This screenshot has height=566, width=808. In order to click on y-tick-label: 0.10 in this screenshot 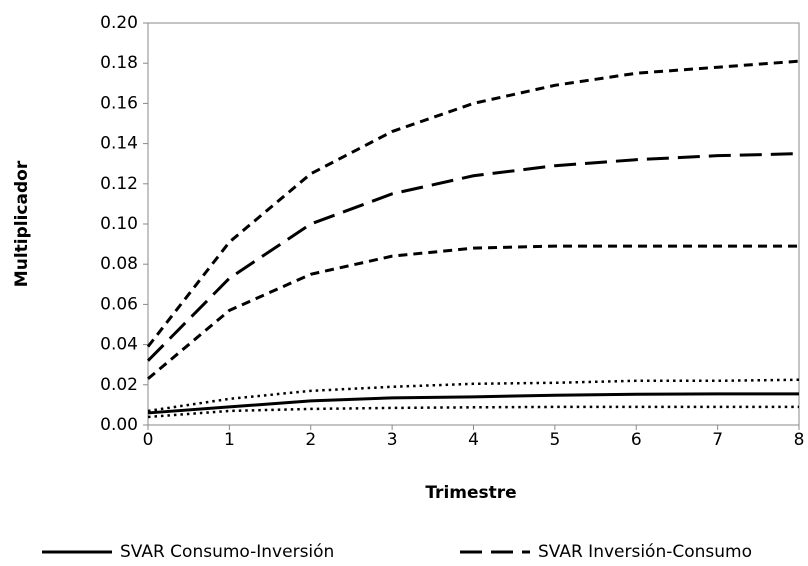, I will do `click(119, 224)`.